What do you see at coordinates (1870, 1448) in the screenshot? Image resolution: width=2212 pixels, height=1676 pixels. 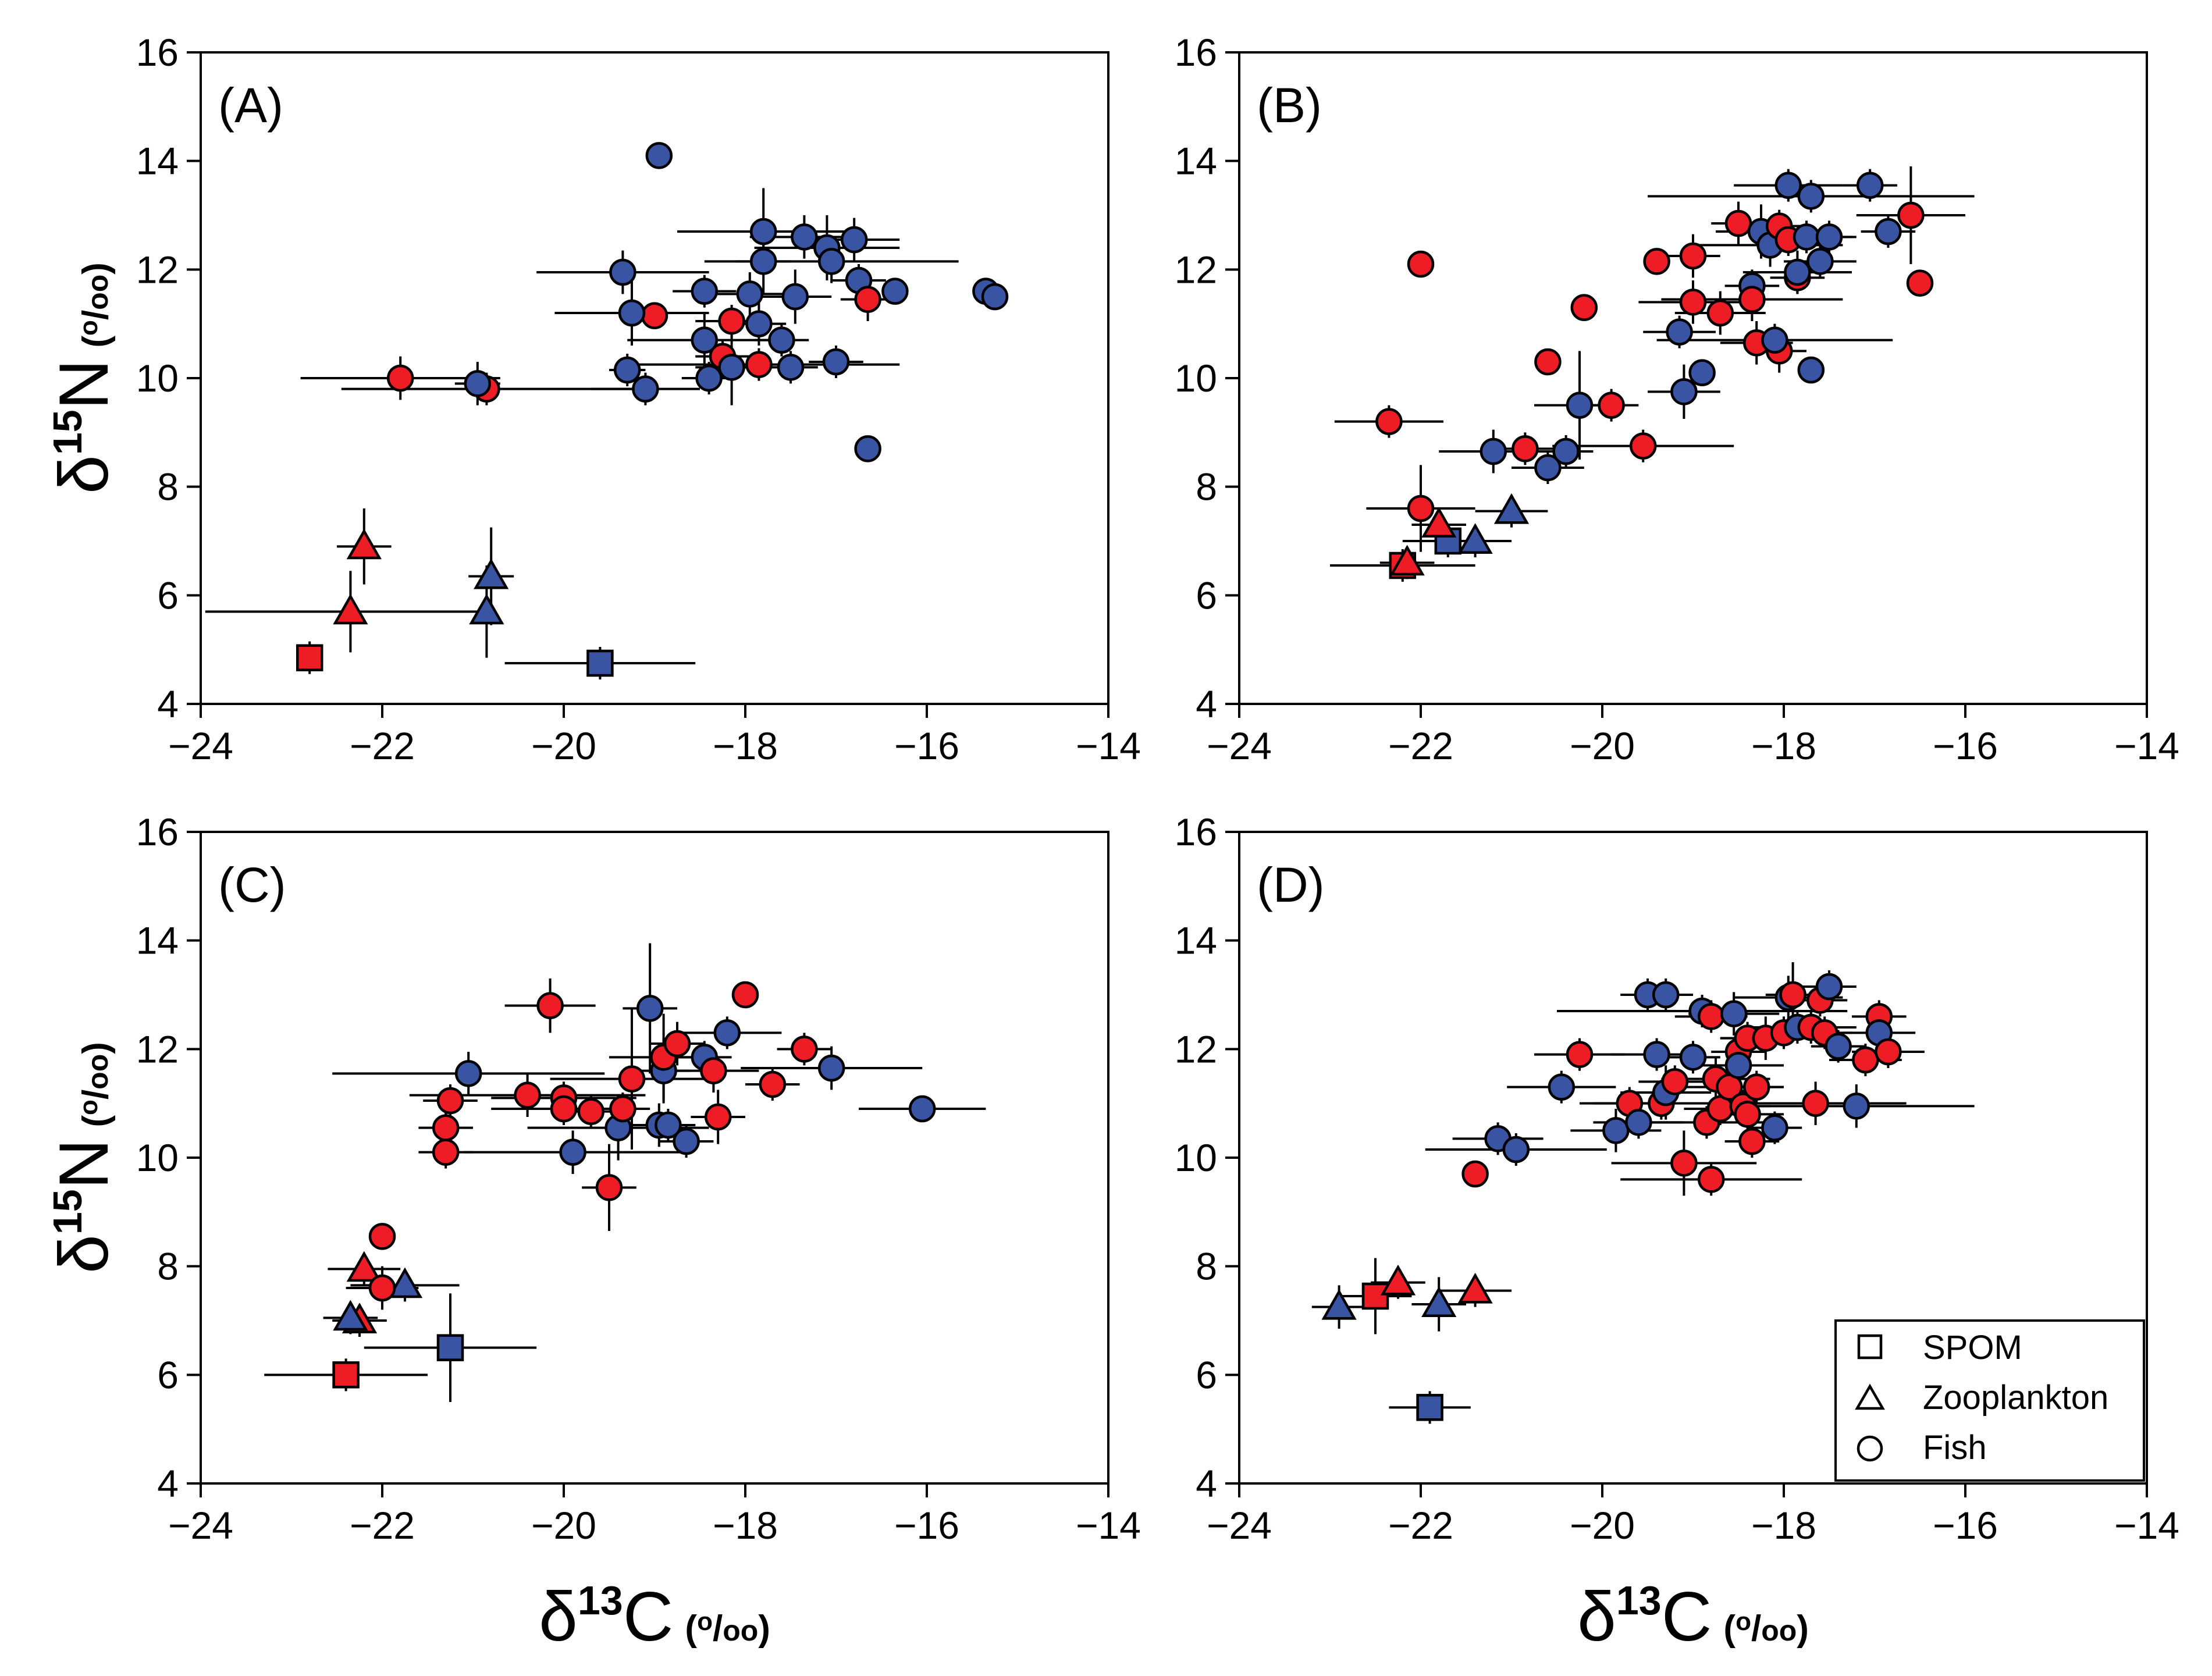 I see `legend-circle-icon` at bounding box center [1870, 1448].